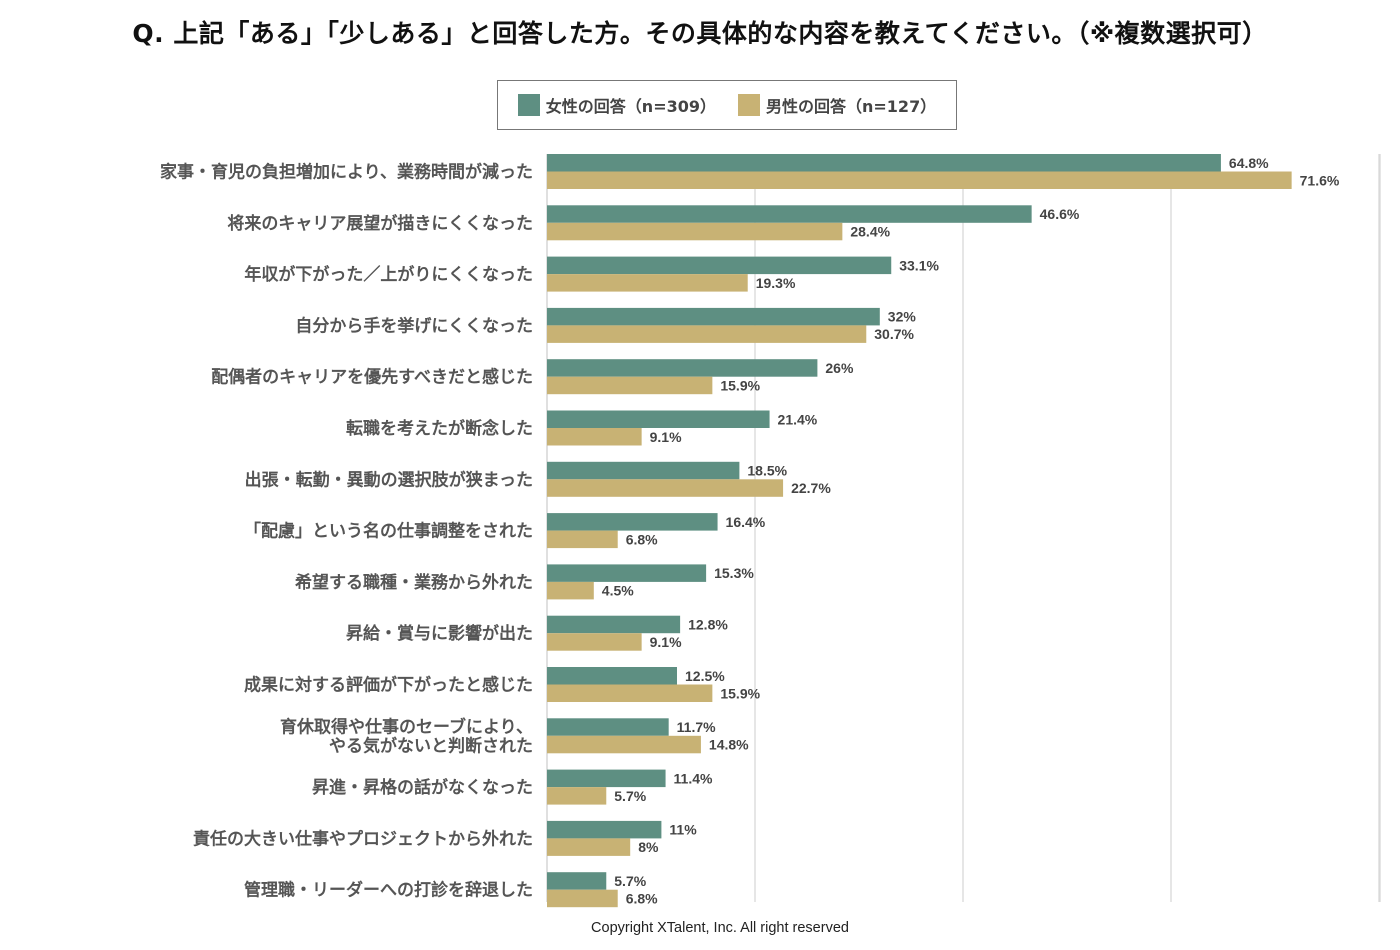 The image size is (1400, 950). What do you see at coordinates (414, 582) in the screenshot?
I see `category-label-8-0: 希望する職種・業務から外れた` at bounding box center [414, 582].